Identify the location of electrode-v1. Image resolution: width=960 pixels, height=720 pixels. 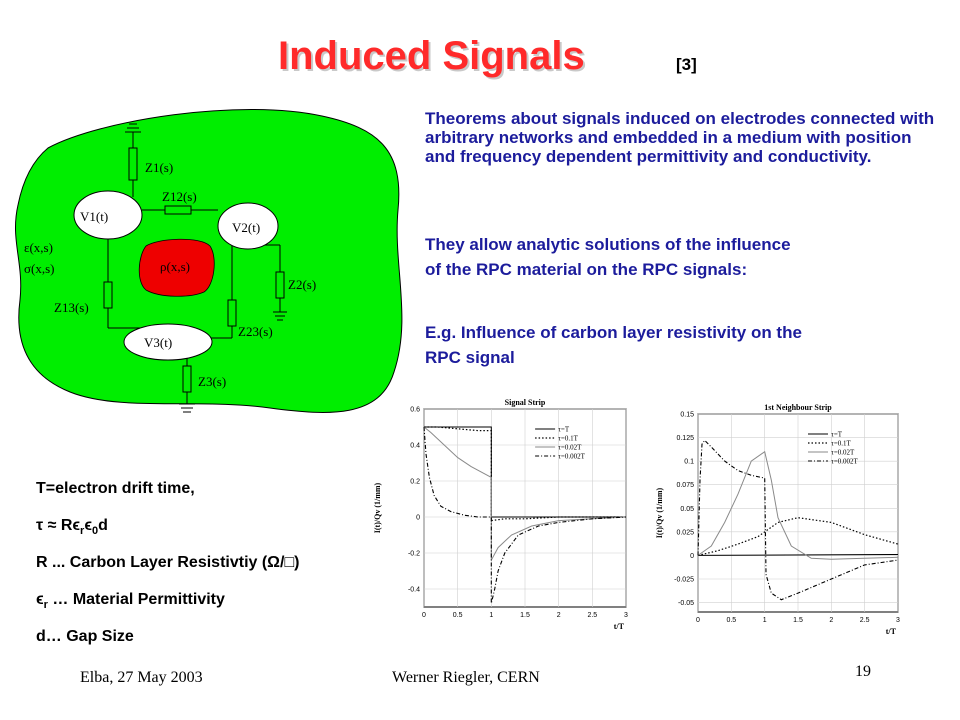
(108, 215).